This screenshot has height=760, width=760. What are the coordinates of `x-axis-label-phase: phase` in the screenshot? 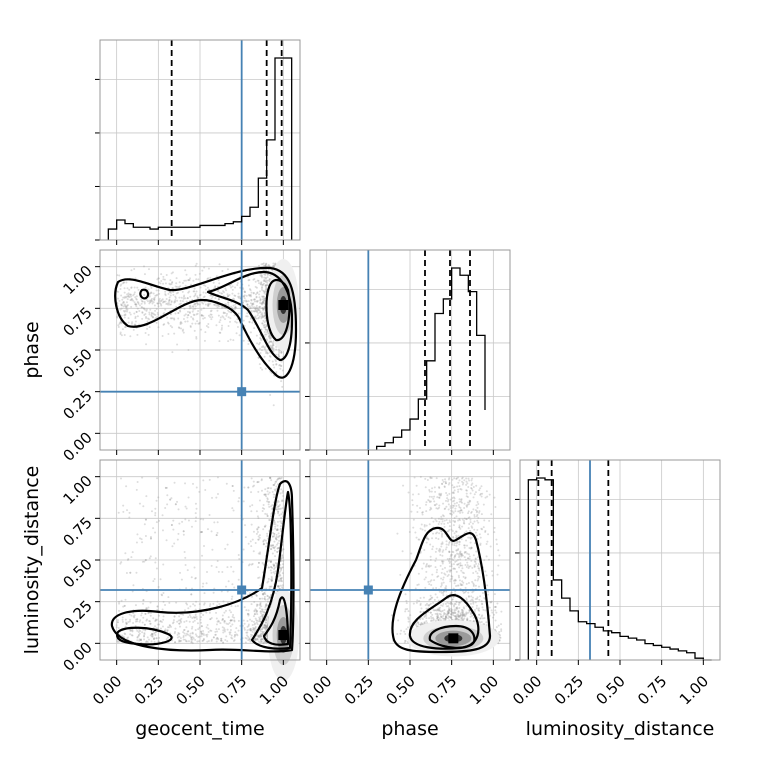 It's located at (409, 729).